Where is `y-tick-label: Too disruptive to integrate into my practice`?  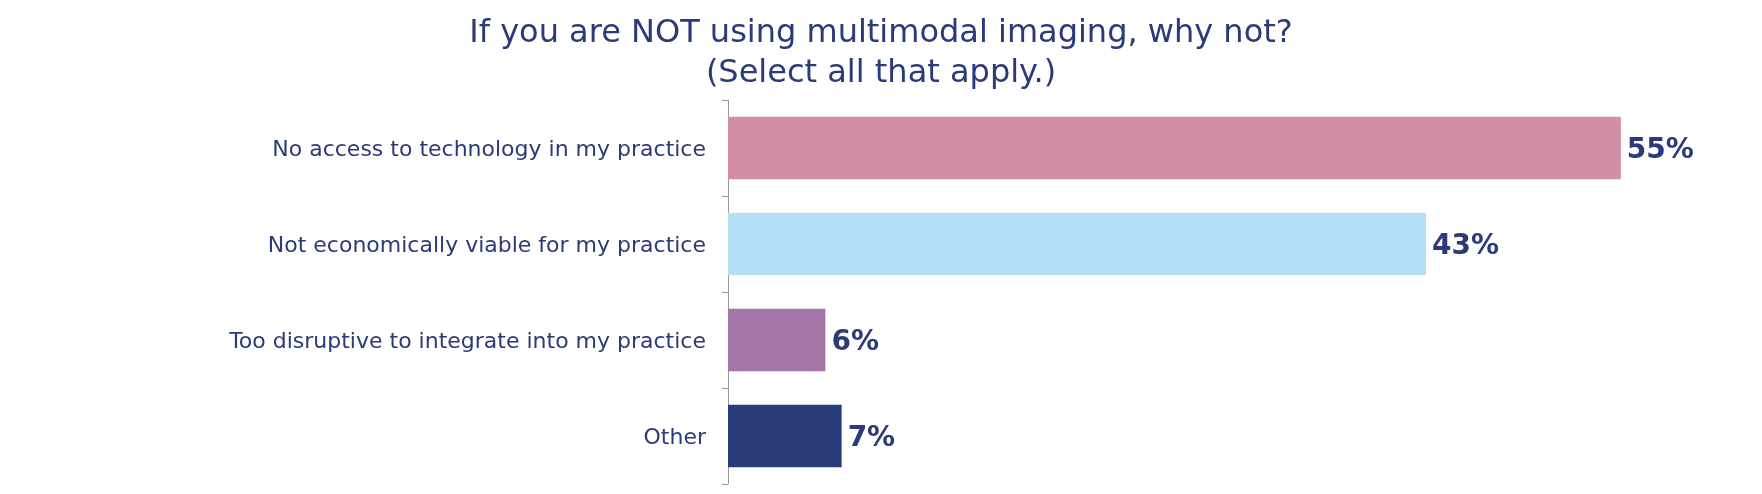 y-tick-label: Too disruptive to integrate into my practice is located at coordinates (467, 340).